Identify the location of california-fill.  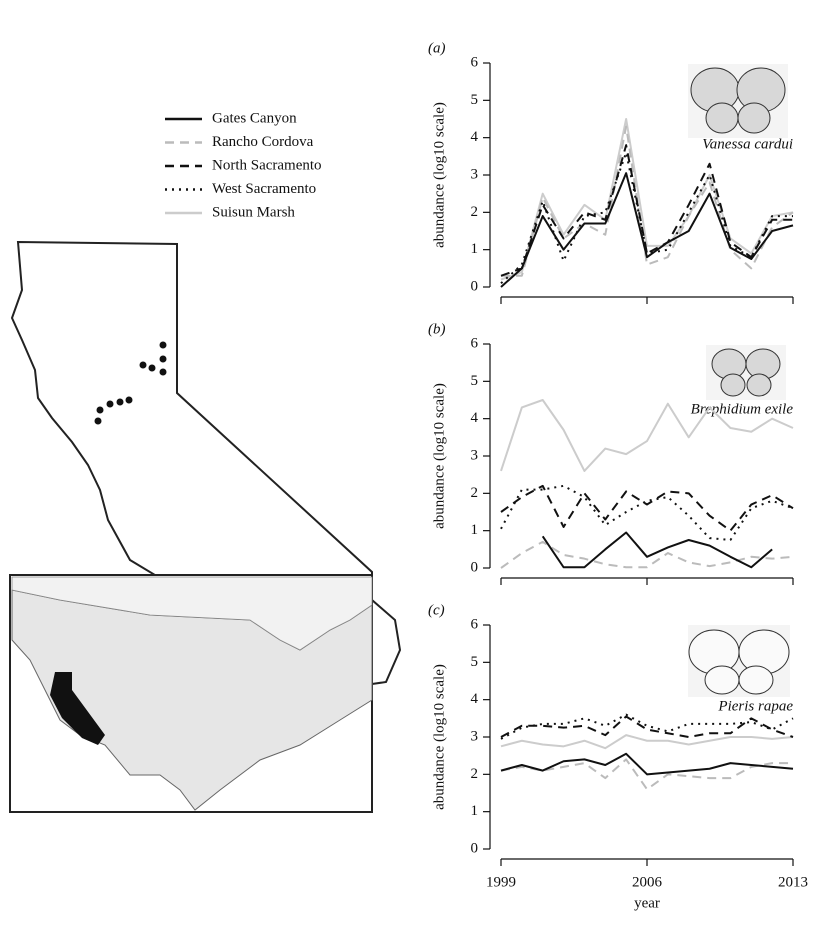
(77, 708).